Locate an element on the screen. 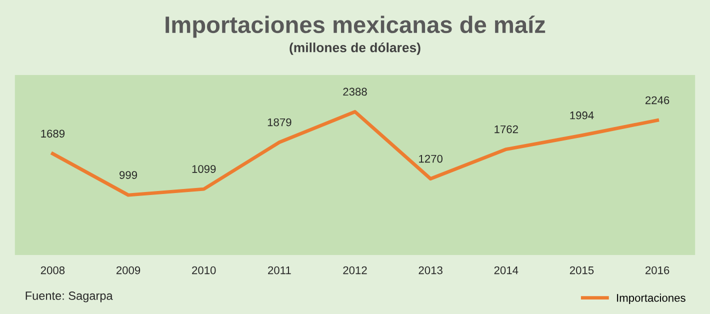 The height and width of the screenshot is (314, 710). x-tick-label: 2012 is located at coordinates (355, 270).